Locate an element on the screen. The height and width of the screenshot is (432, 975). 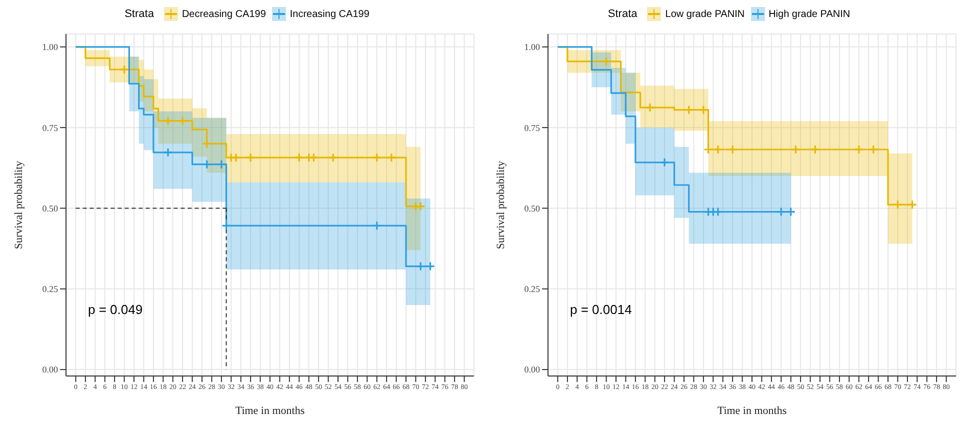
legend-label: Increasing CA199 is located at coordinates (330, 14).